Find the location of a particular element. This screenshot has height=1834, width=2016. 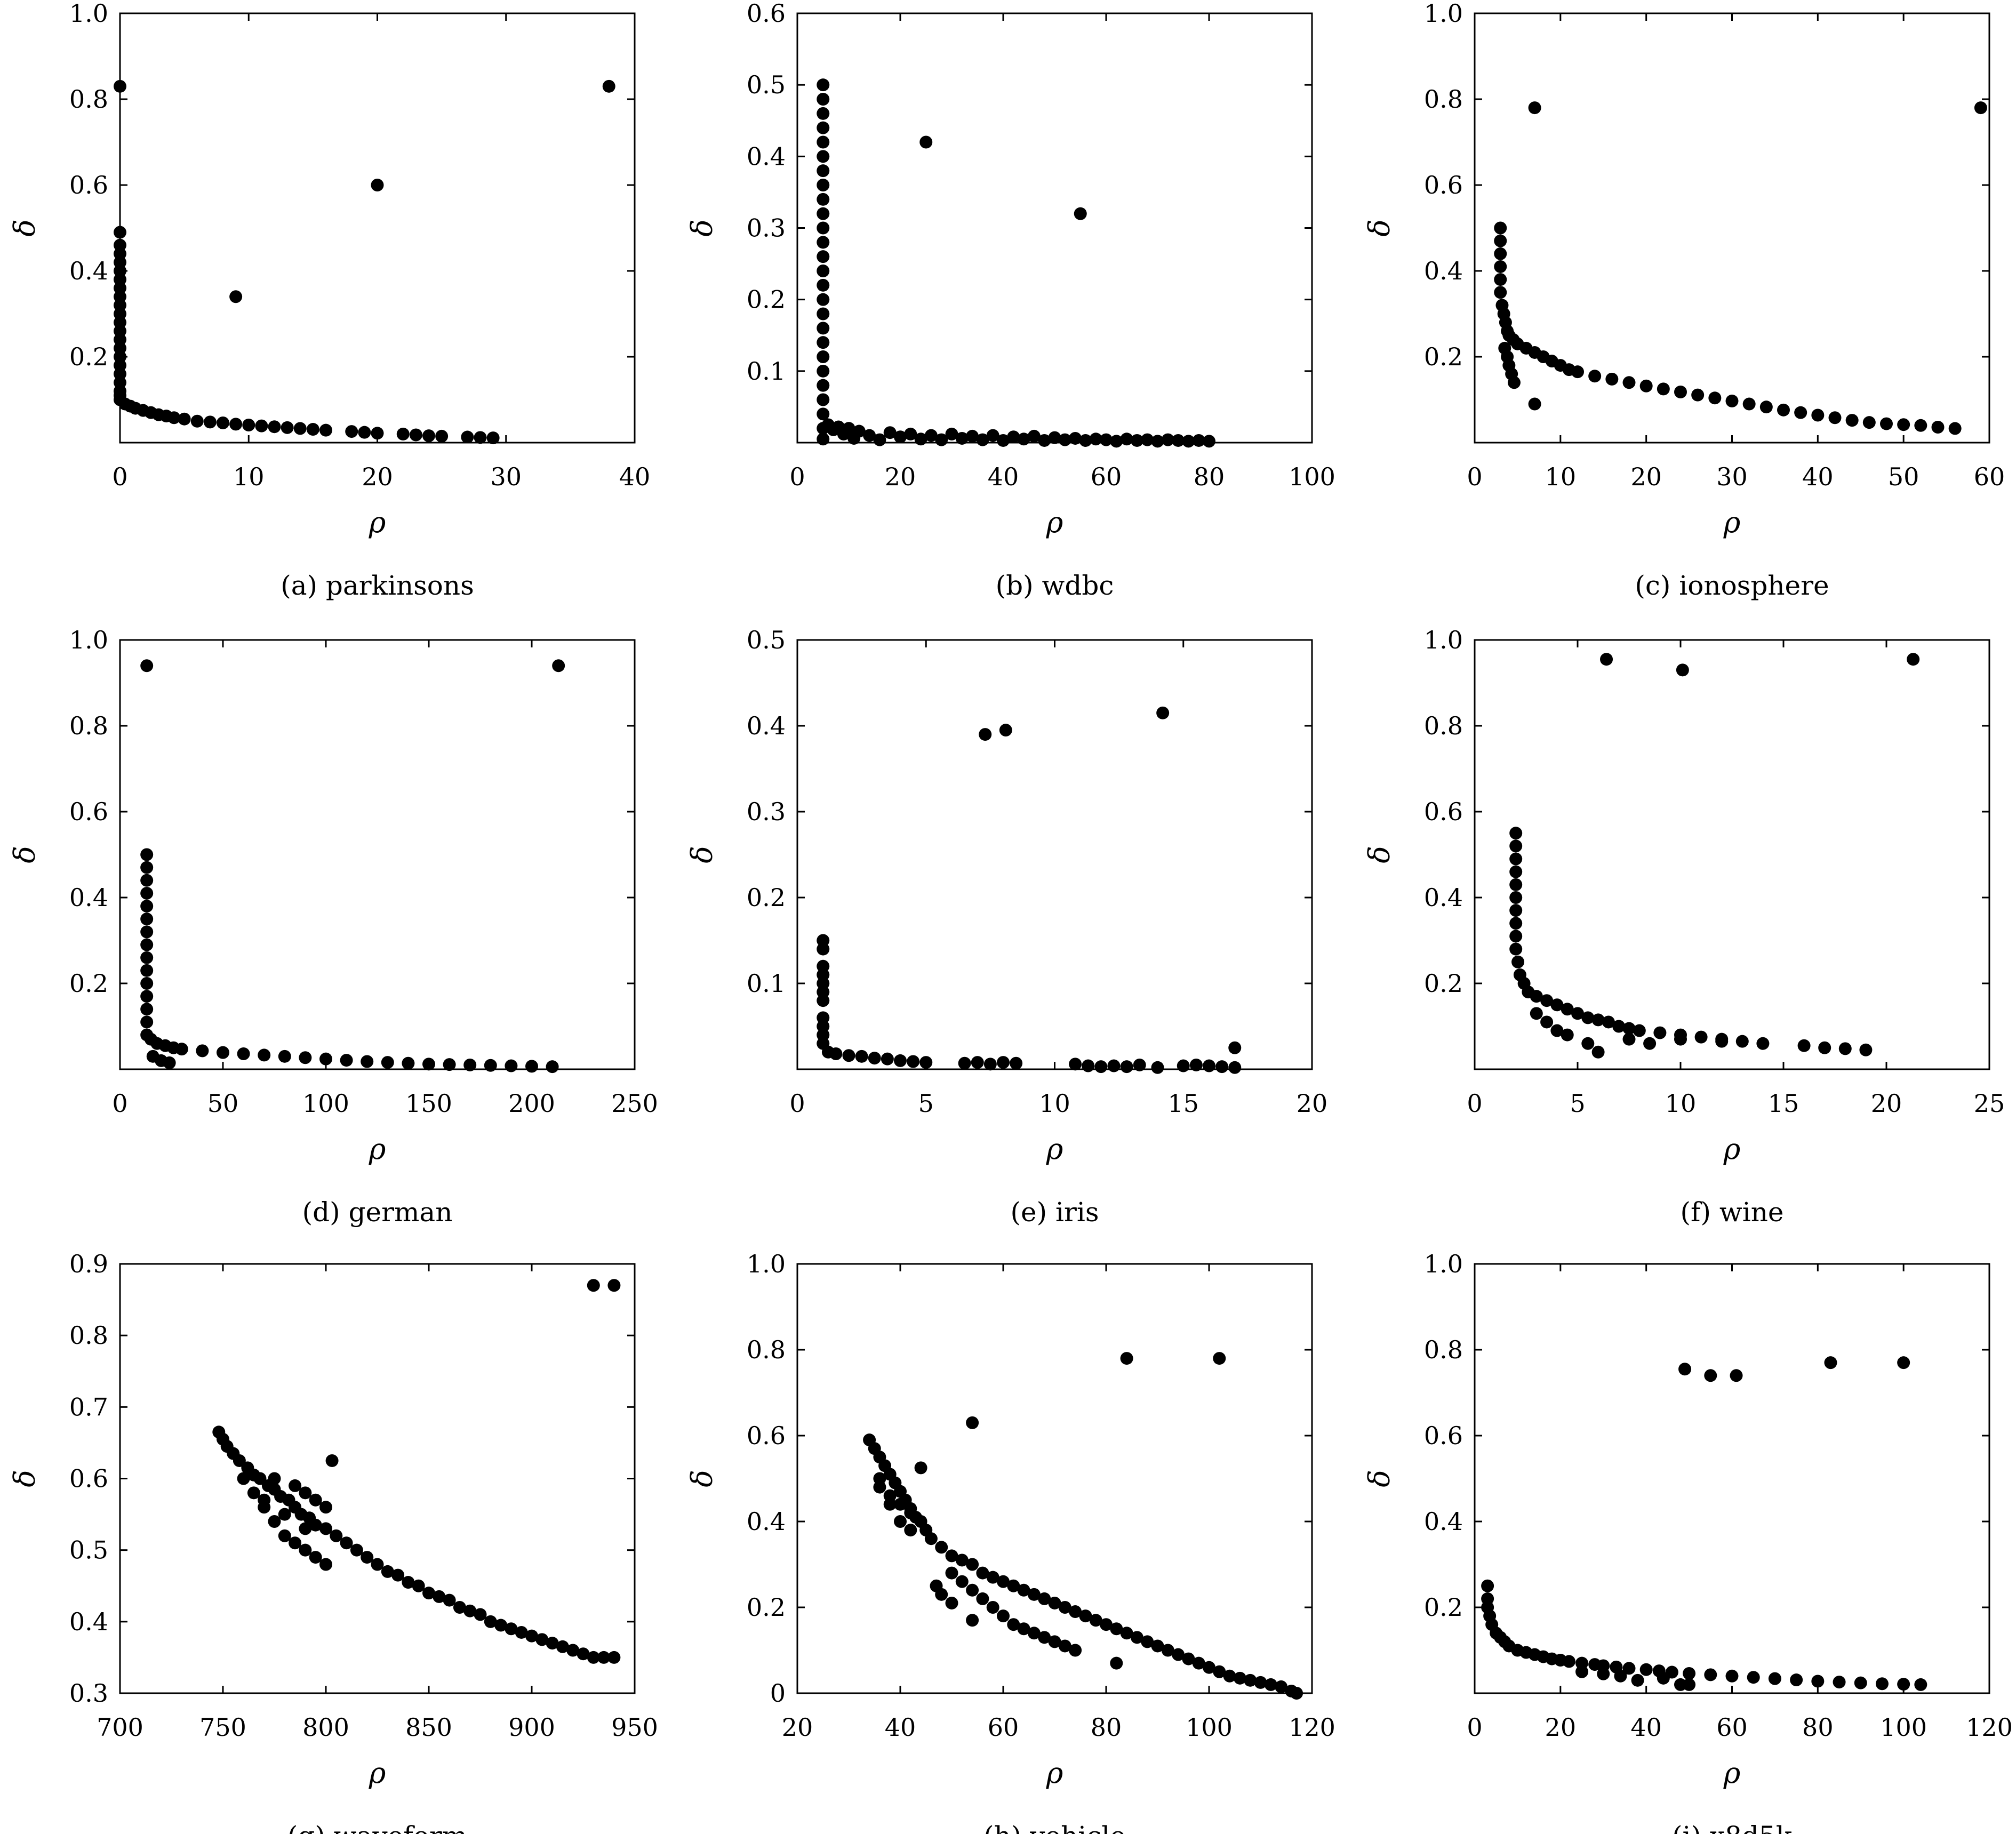

x-tick-label: 30 is located at coordinates (506, 477).